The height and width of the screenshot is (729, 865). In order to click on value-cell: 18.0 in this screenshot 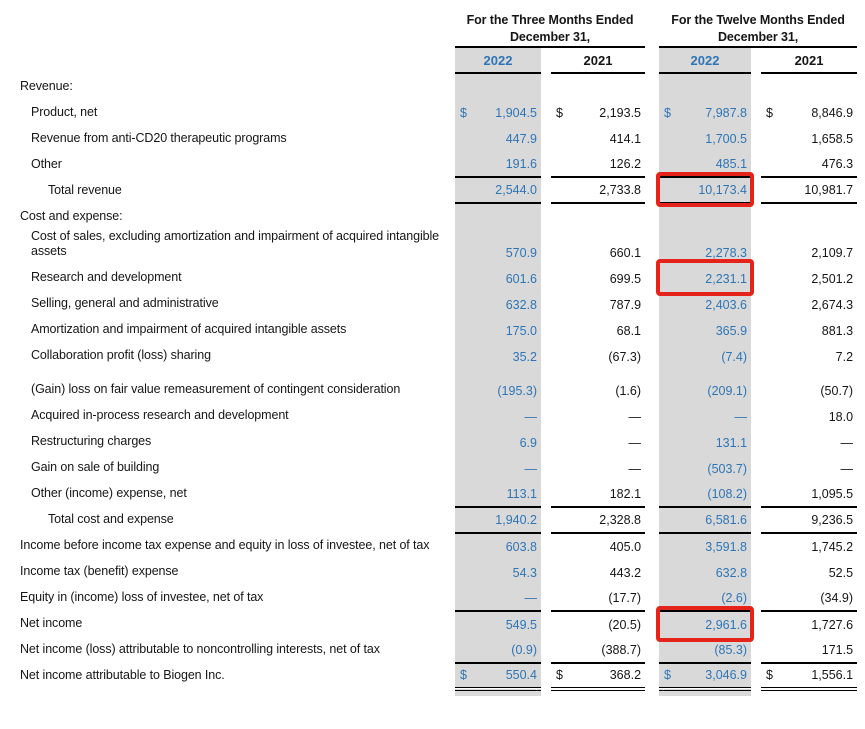, I will do `click(809, 416)`.